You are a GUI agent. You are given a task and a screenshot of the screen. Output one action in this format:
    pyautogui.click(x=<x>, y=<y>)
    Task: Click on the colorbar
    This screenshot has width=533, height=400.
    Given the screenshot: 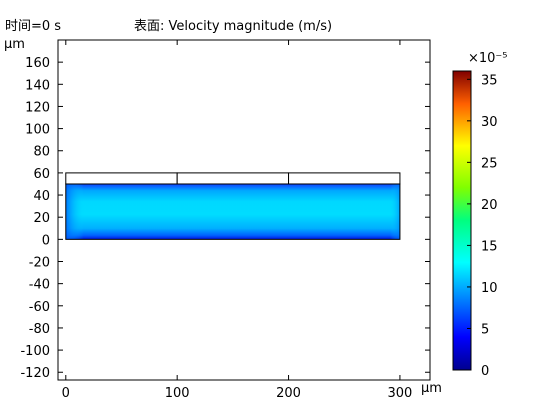 What is the action you would take?
    pyautogui.click(x=462, y=220)
    